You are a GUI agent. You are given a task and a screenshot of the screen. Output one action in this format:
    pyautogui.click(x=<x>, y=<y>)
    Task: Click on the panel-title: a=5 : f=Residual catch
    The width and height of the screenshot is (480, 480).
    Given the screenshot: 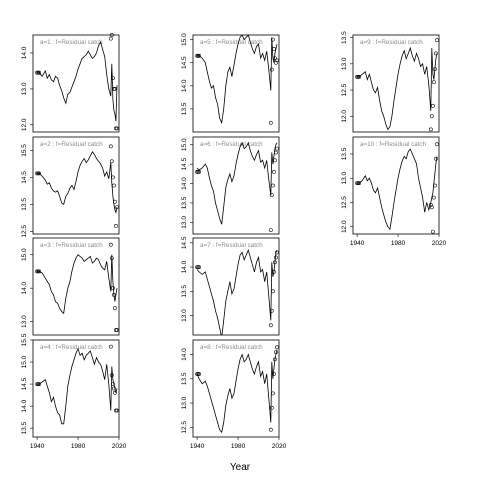 What is the action you would take?
    pyautogui.click(x=231, y=42)
    